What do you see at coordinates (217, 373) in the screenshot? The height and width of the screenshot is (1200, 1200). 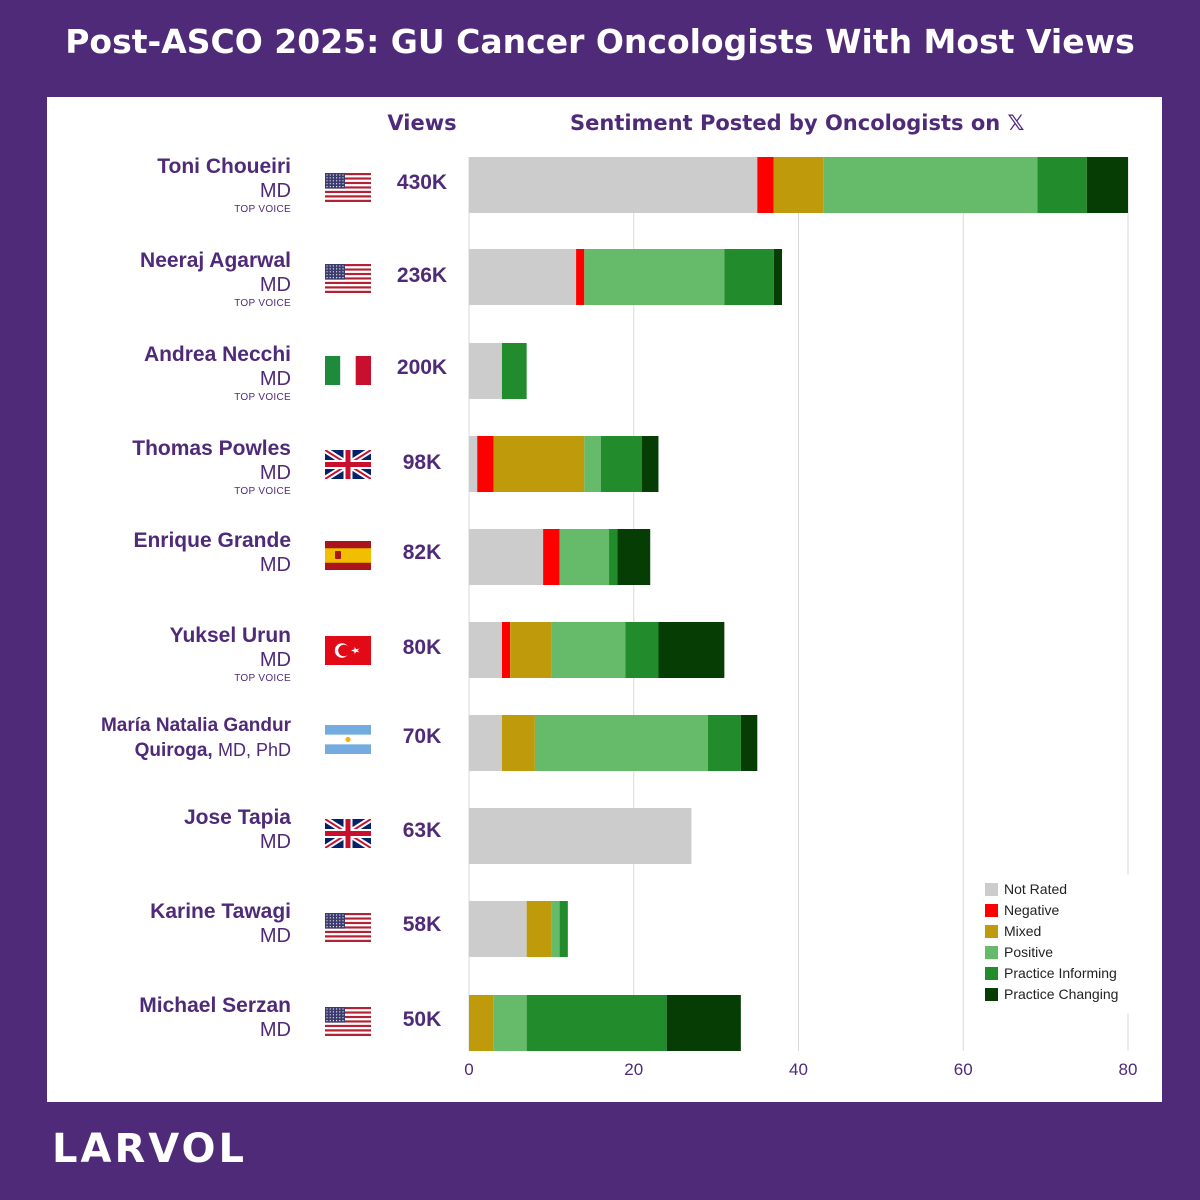 I see `oncologist-name-block: Andrea Necchi MD TOP VOICE` at bounding box center [217, 373].